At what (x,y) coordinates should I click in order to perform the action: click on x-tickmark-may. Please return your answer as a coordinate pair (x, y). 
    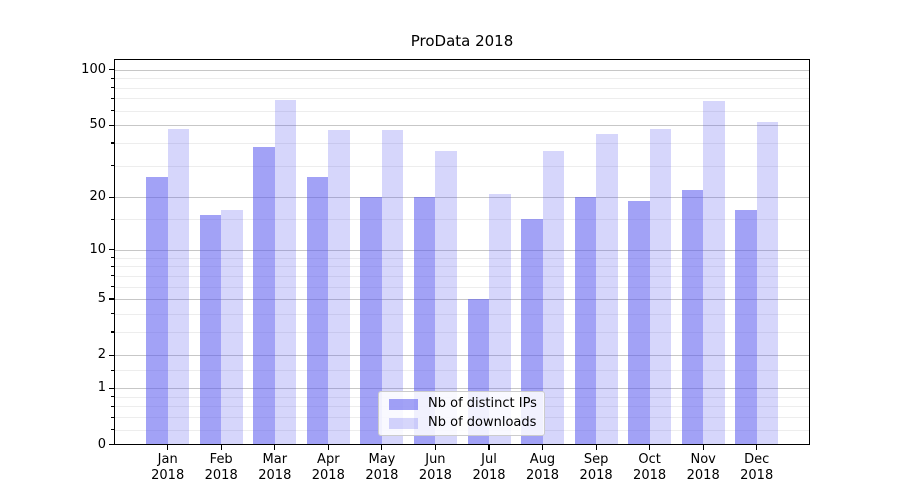
    Looking at the image, I should click on (382, 447).